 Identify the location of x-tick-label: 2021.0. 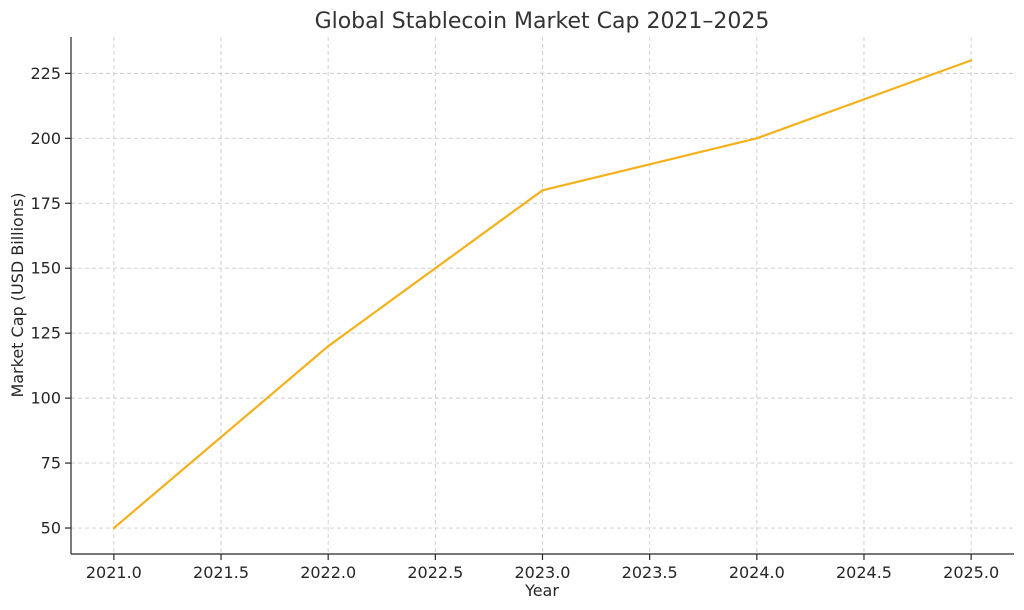
(114, 572).